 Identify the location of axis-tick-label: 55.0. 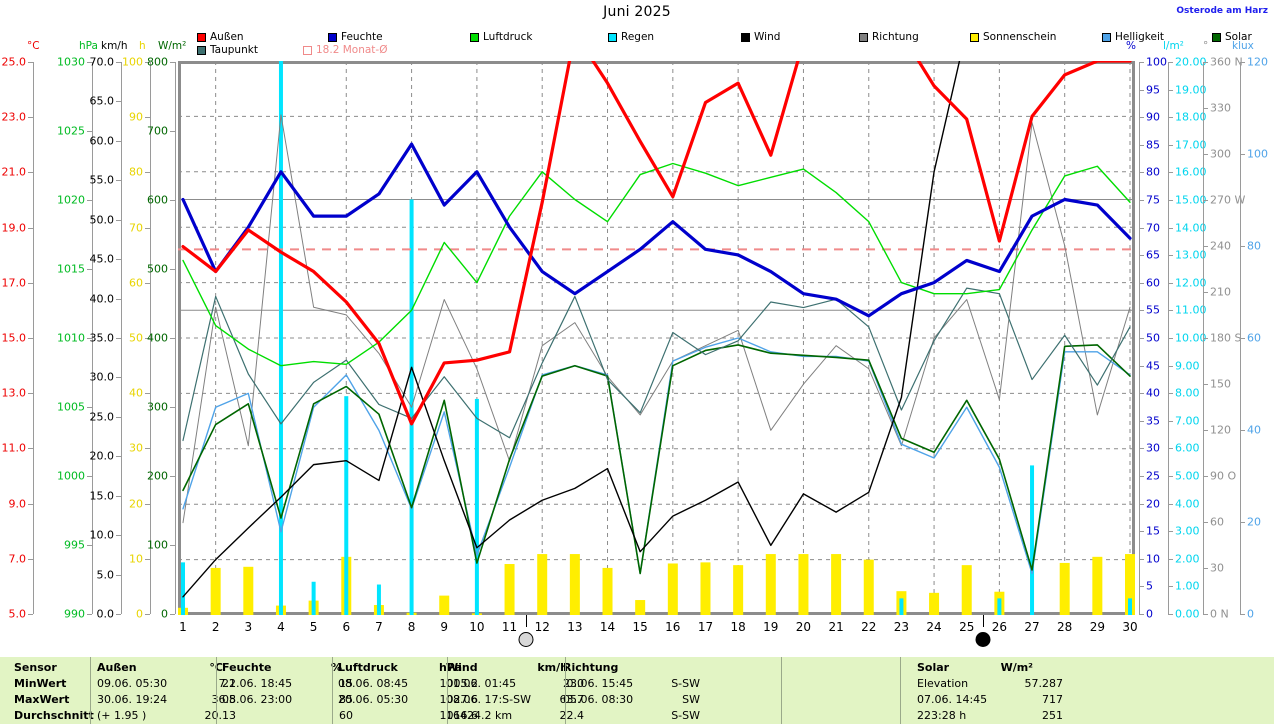
(102, 180).